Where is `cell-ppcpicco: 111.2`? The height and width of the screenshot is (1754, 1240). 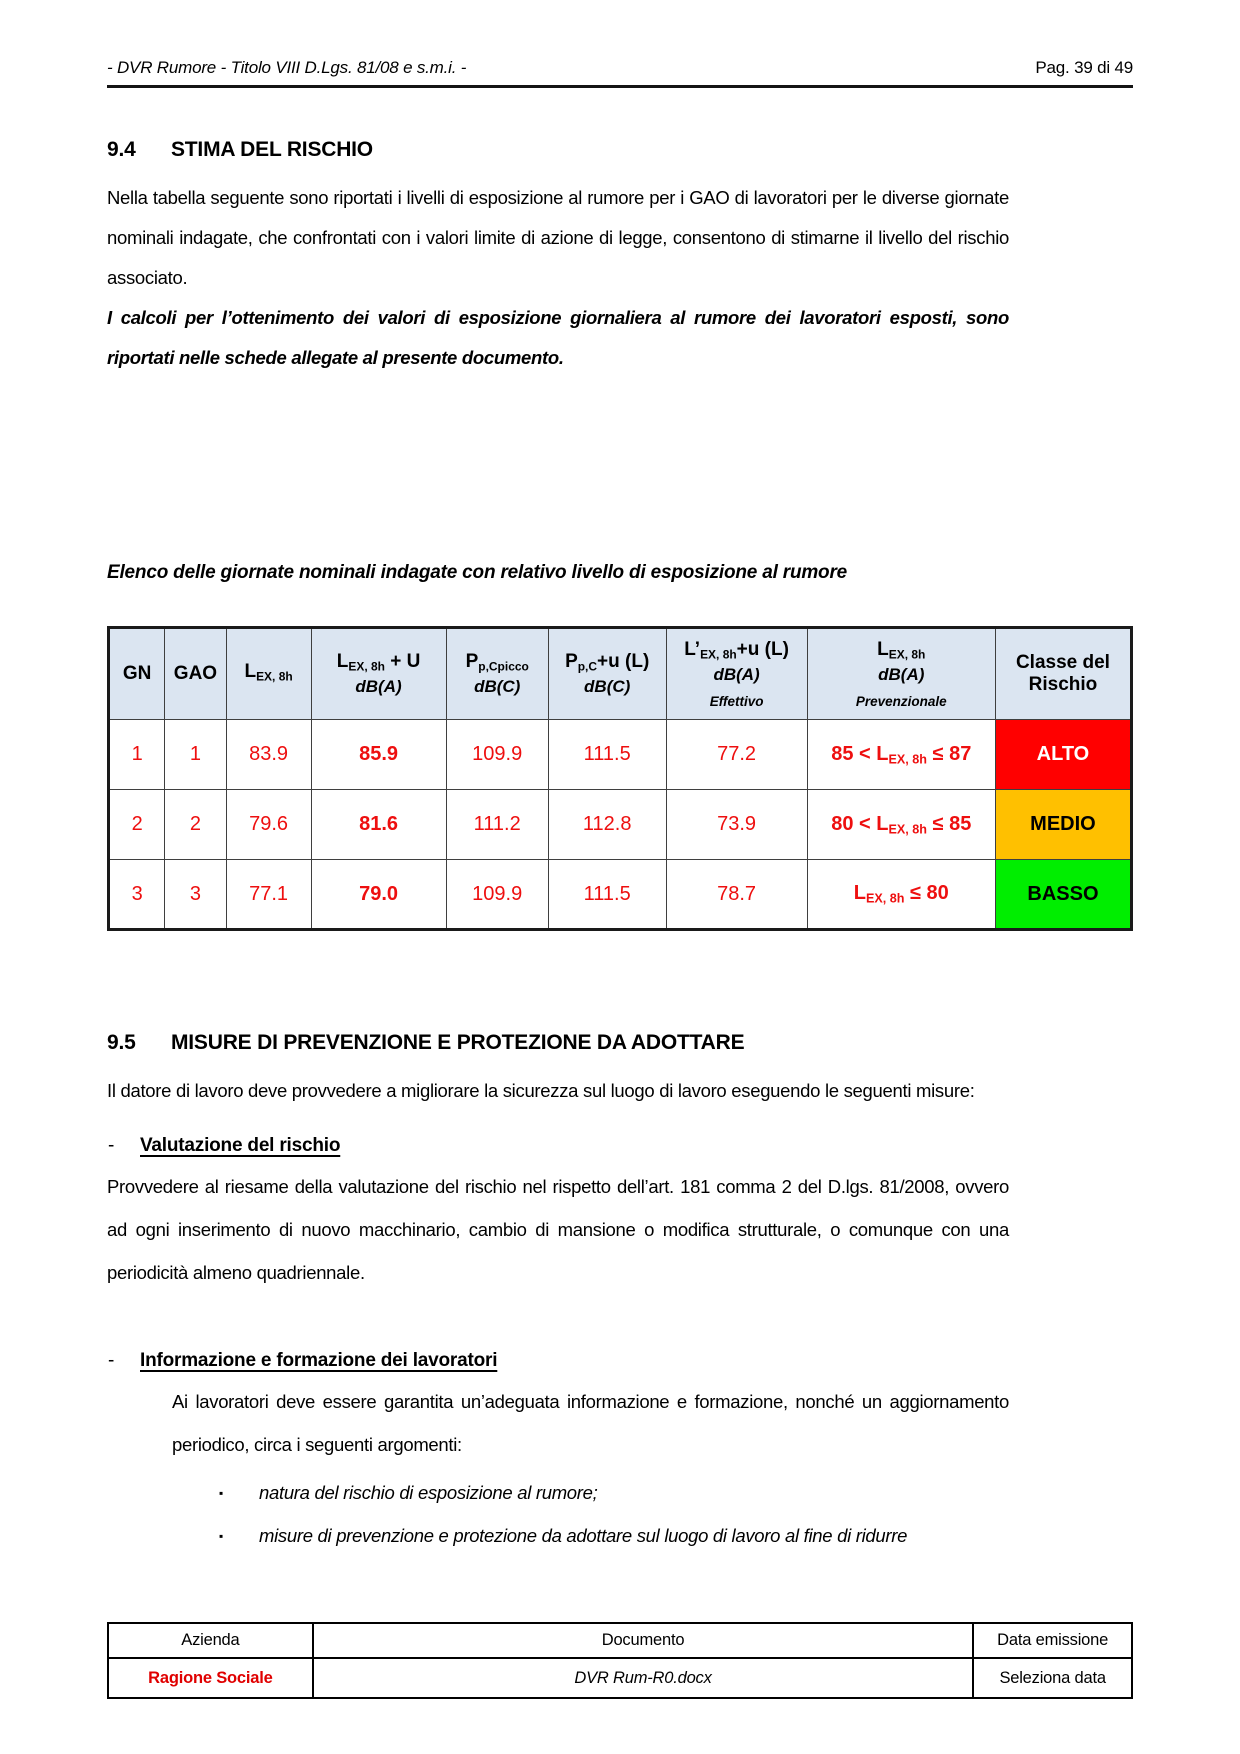
cell-ppcpicco: 111.2 is located at coordinates (497, 824).